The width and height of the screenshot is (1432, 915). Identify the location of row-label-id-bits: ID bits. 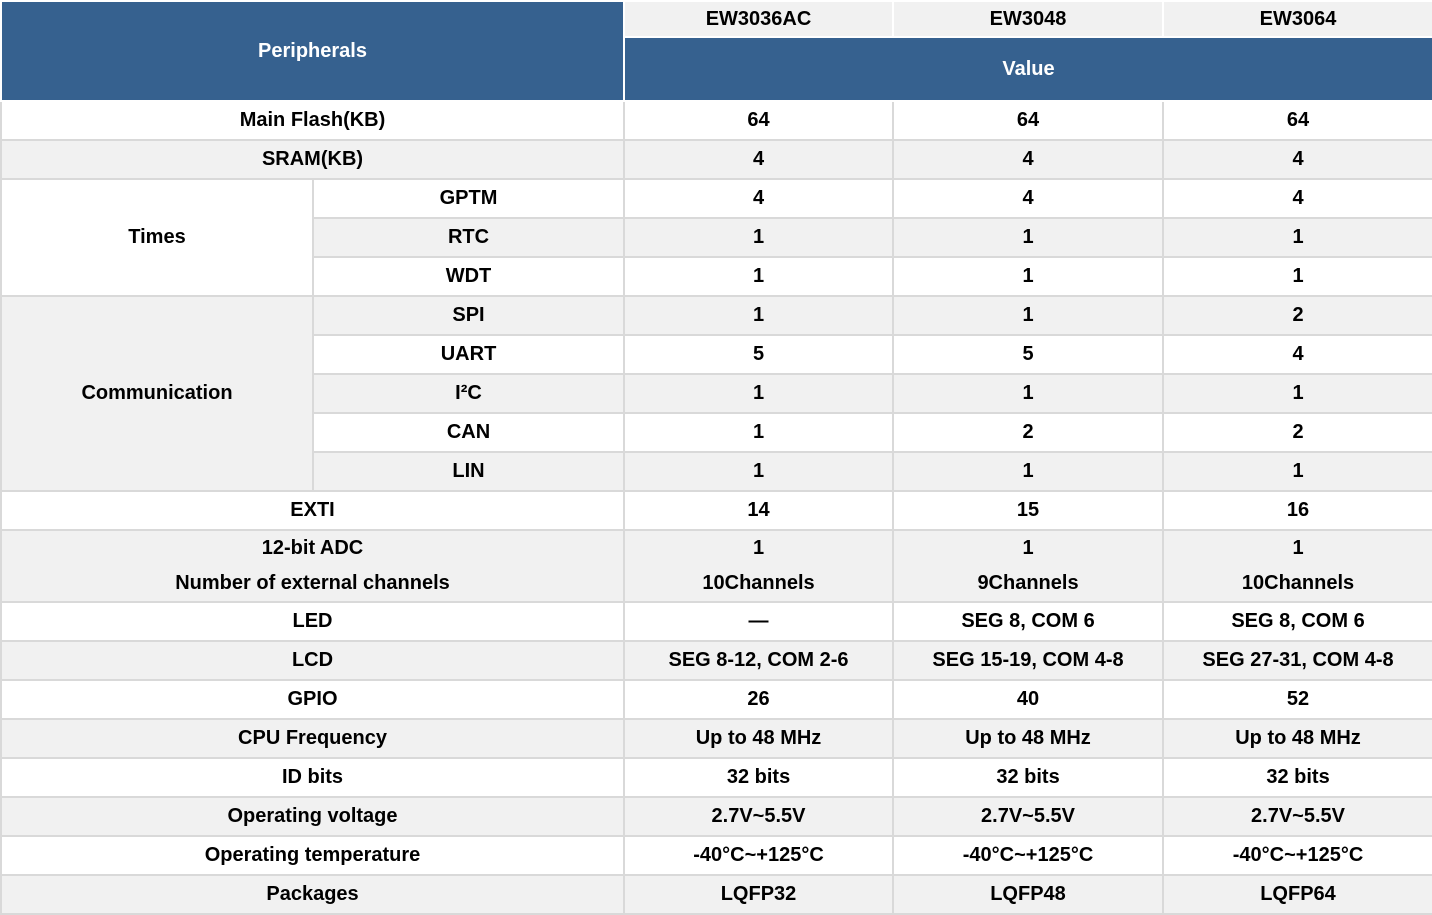
(313, 777).